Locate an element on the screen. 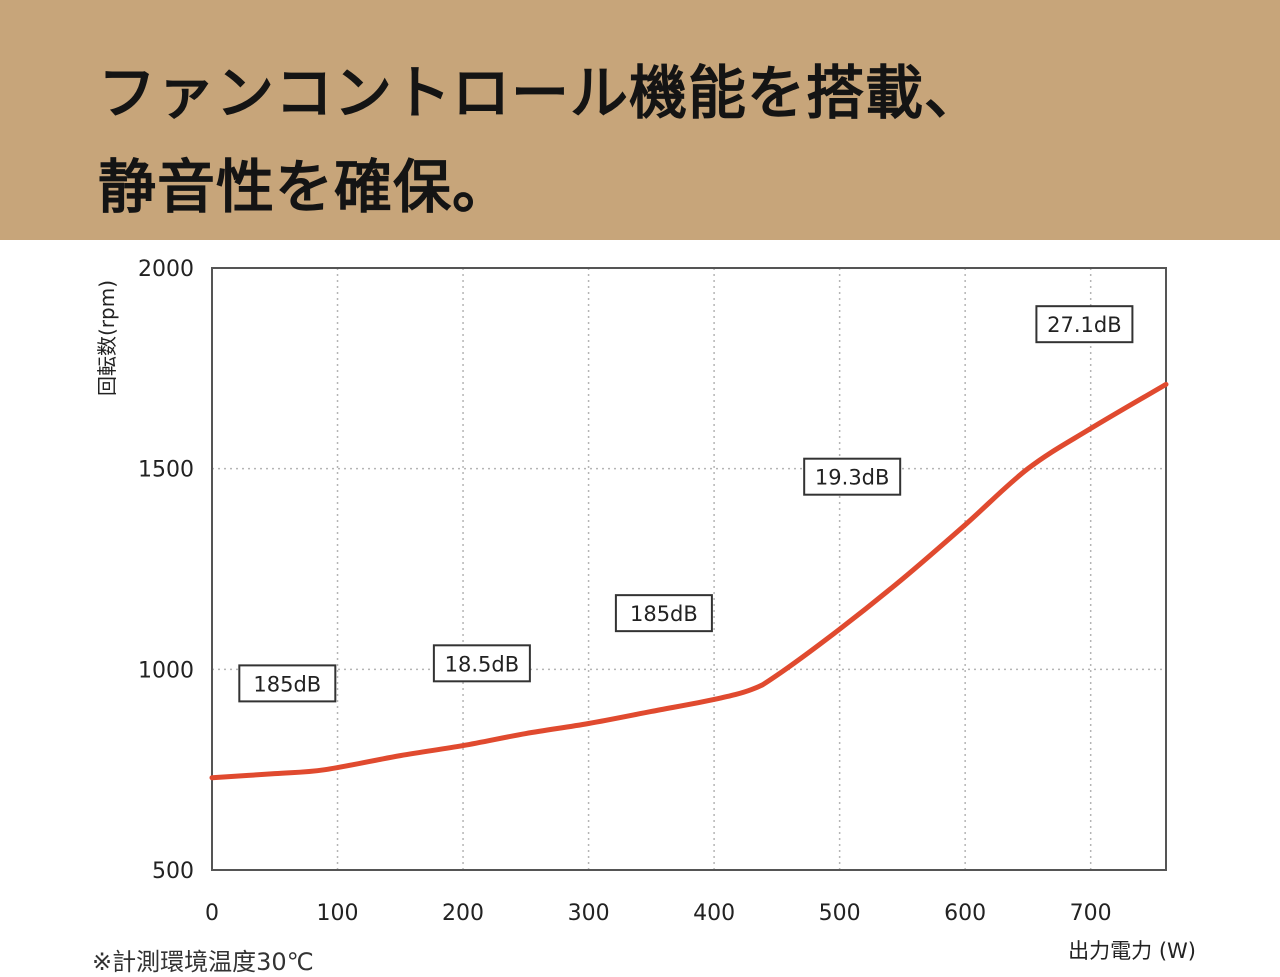  x-tick-label: 600 is located at coordinates (965, 913).